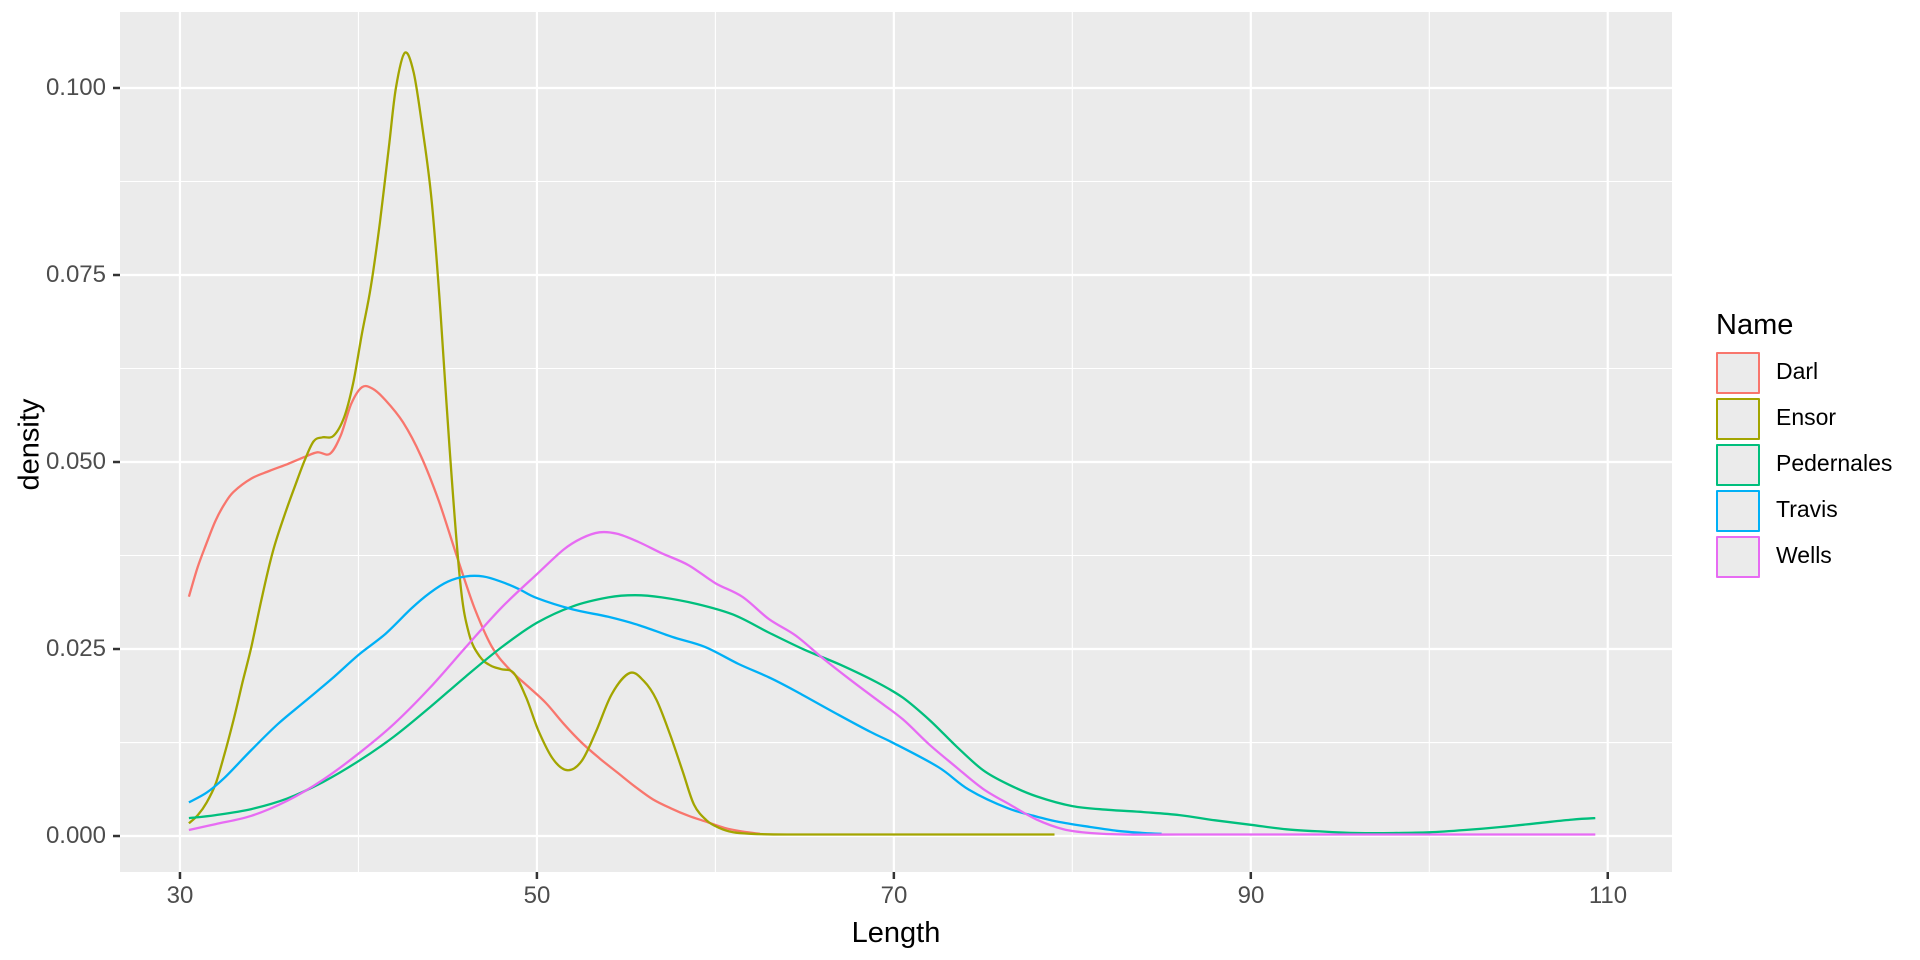  I want to click on y-tick-label: 0.075, so click(75, 274).